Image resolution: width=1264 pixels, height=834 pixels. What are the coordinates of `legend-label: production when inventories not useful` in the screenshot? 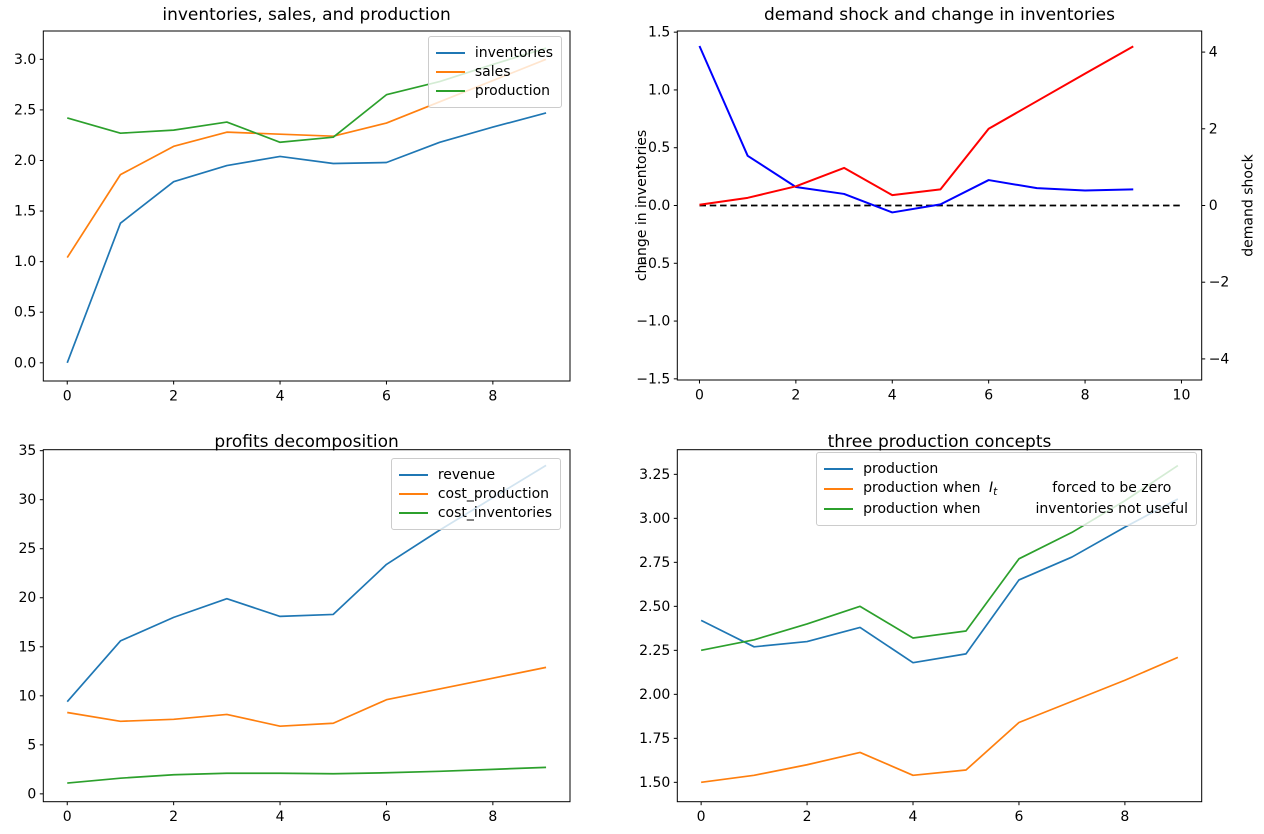 It's located at (1025, 509).